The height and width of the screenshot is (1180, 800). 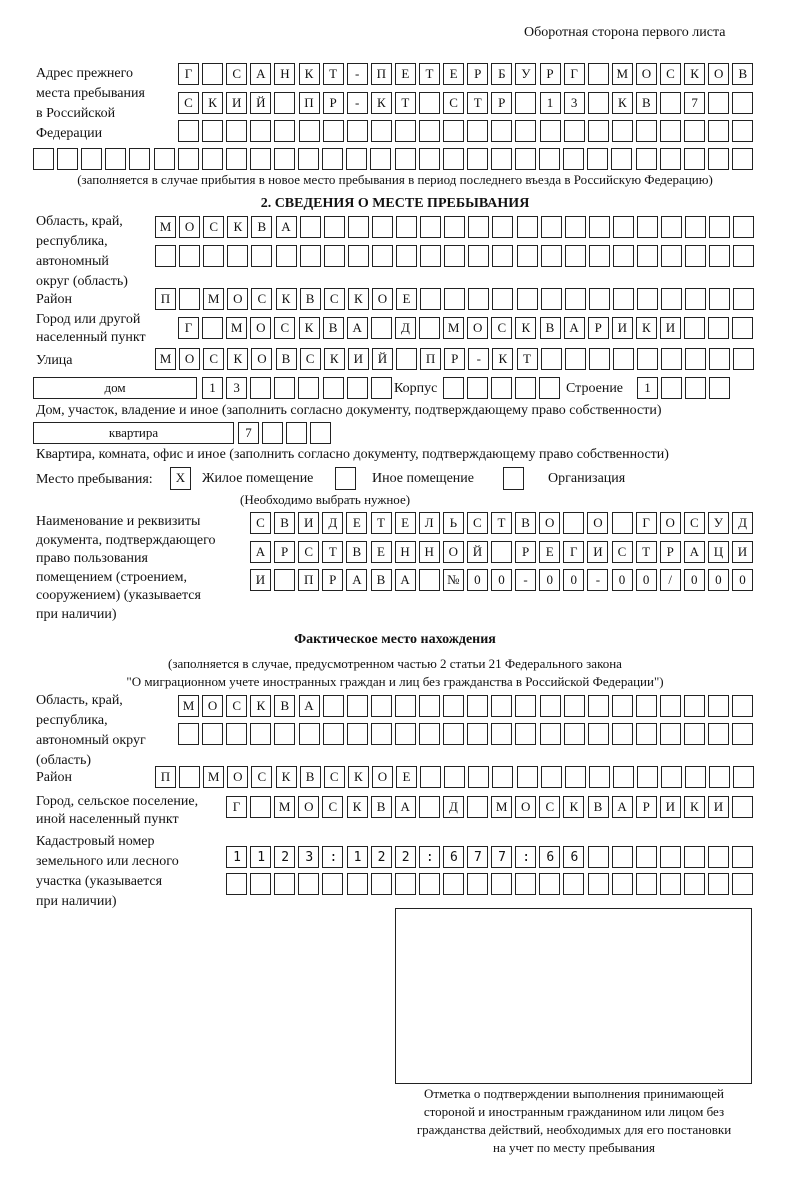 What do you see at coordinates (598, 523) in the screenshot?
I see `document-row1-cell: О` at bounding box center [598, 523].